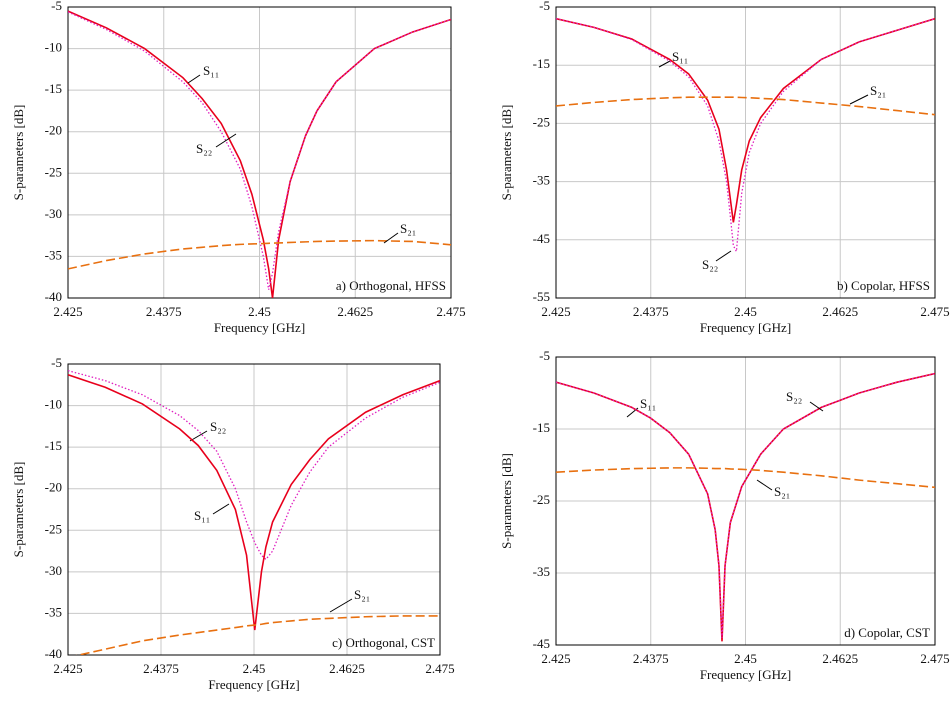  Describe the element at coordinates (883, 285) in the screenshot. I see `panel-annotation: b) Copolar, HFSS` at that location.